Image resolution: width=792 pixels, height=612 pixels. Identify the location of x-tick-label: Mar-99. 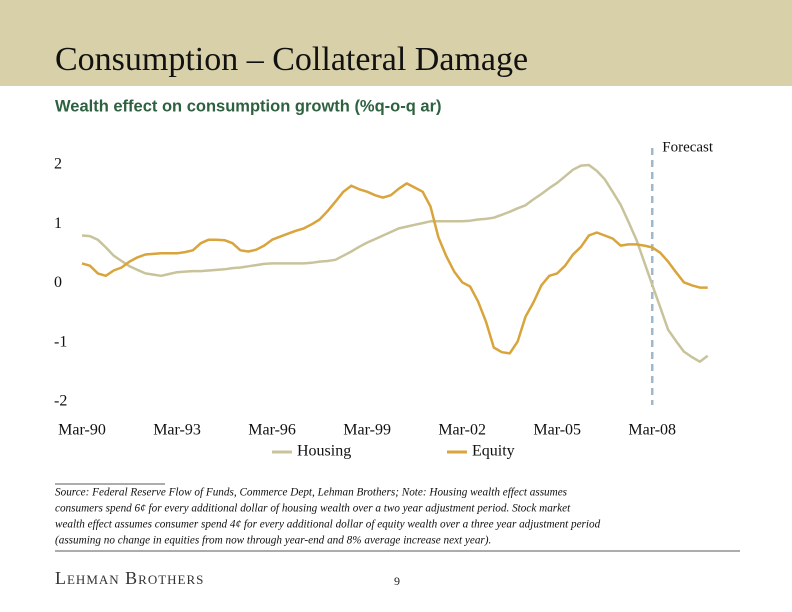
(367, 430).